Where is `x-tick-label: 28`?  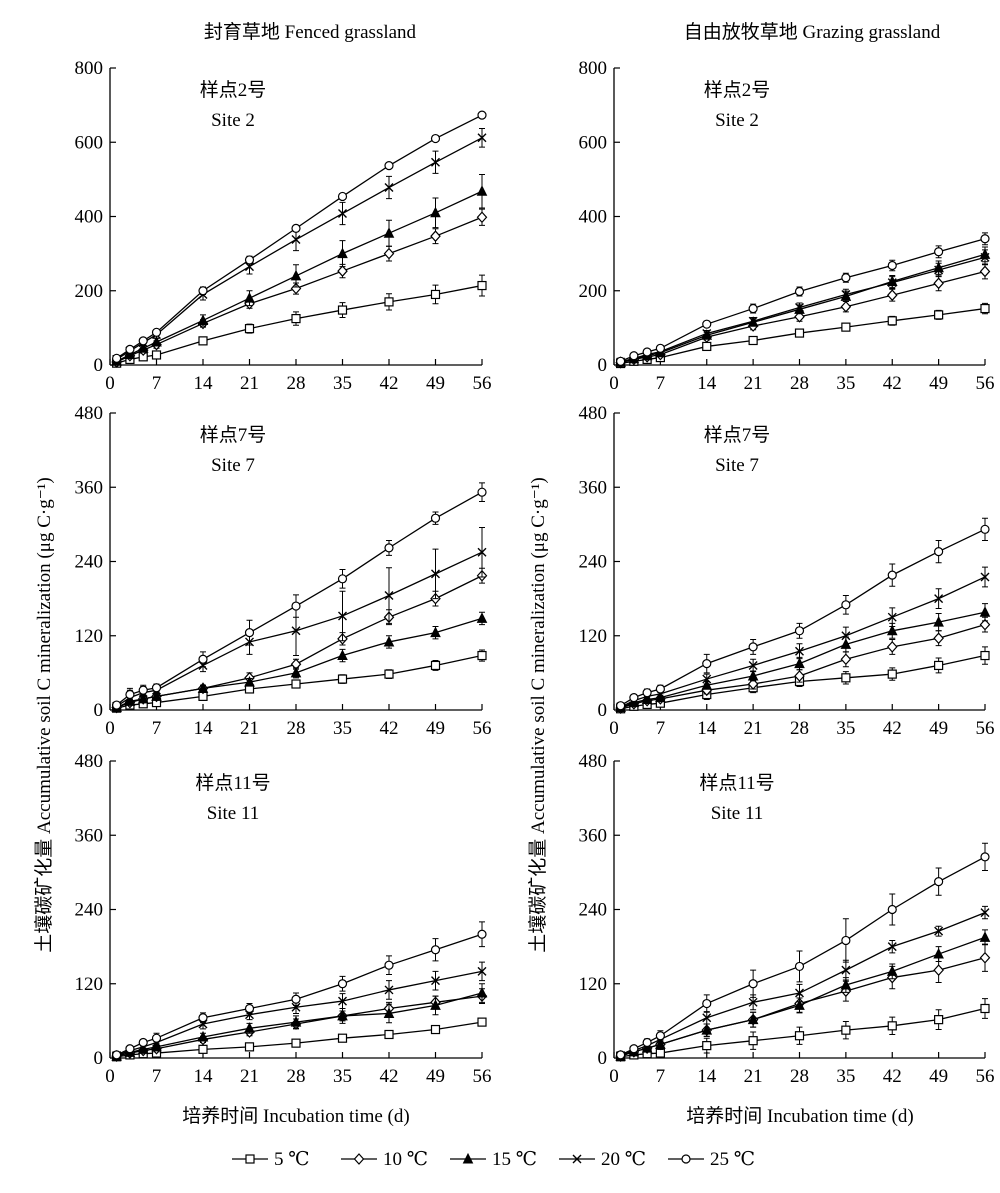 x-tick-label: 28 is located at coordinates (799, 1076).